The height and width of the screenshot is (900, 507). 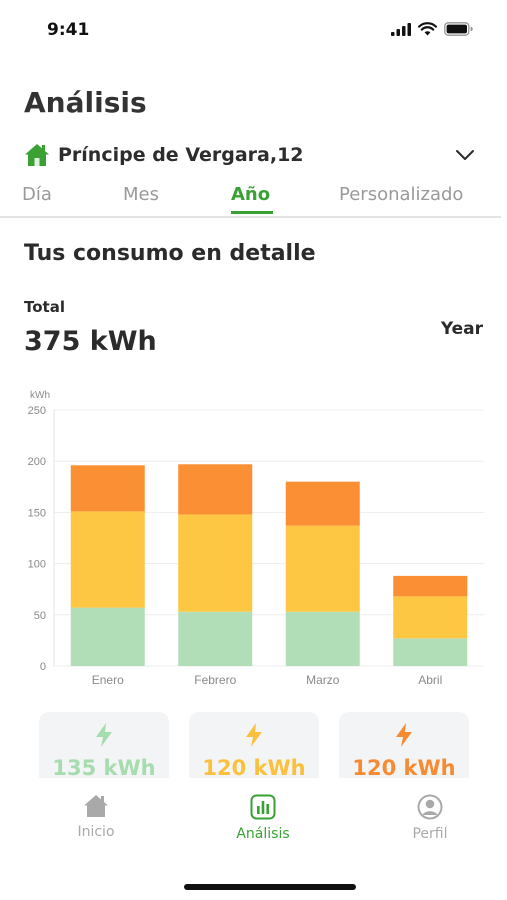 I want to click on breakdown-cards: 135 kWh 120 kWh 120 kWh, so click(x=253, y=745).